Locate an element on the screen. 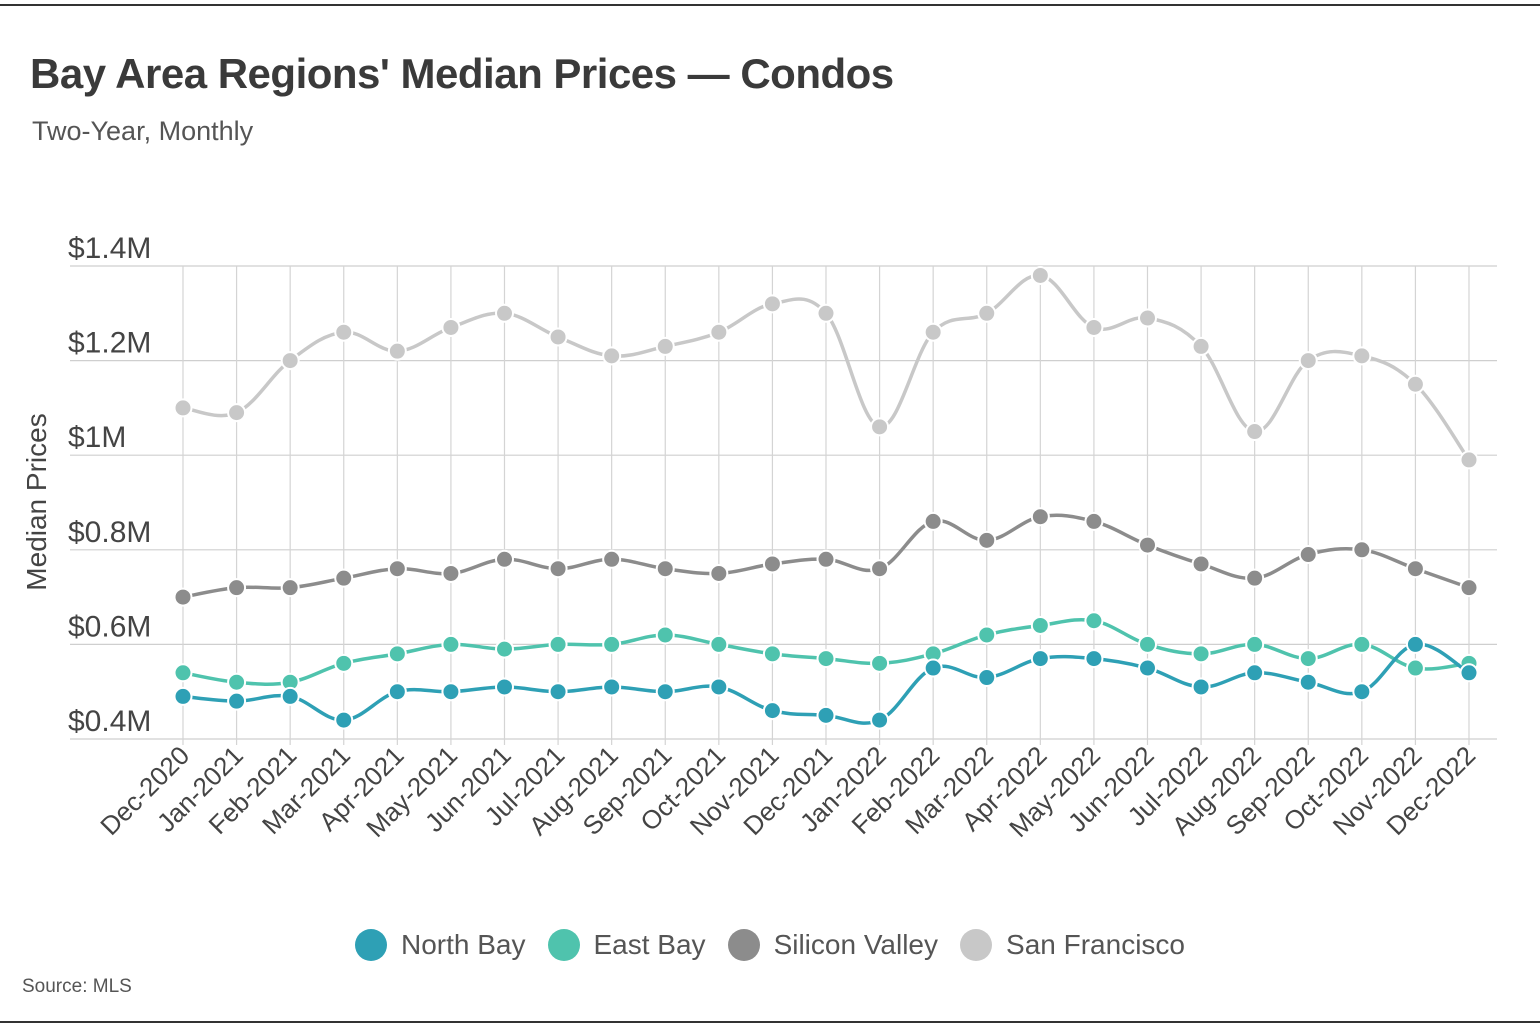 The height and width of the screenshot is (1034, 1540). legend-label: San Francisco is located at coordinates (1095, 944).